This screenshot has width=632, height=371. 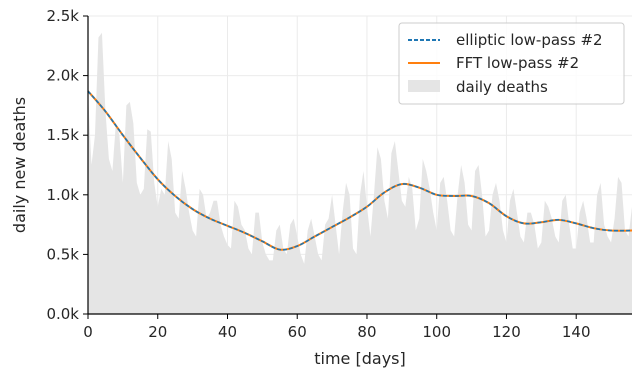 What do you see at coordinates (62, 76) in the screenshot?
I see `y-tick-label: 2.0k` at bounding box center [62, 76].